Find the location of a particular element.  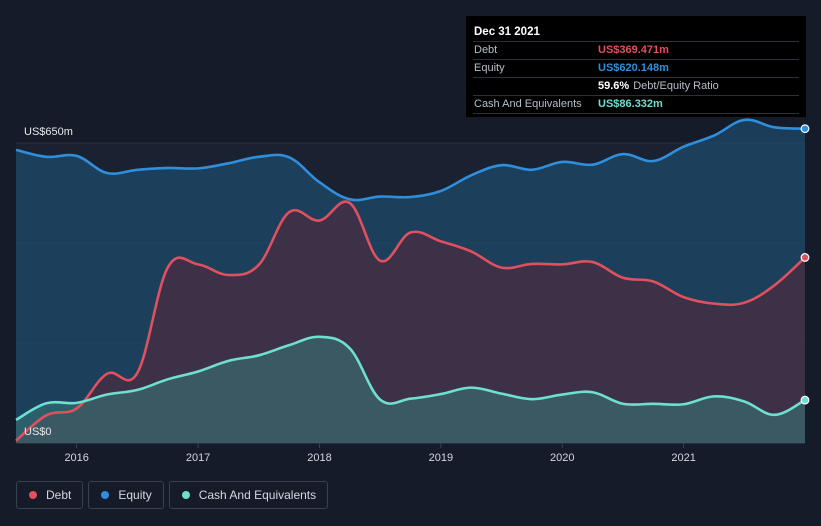

legend-equity-label: Equity is located at coordinates (135, 495).